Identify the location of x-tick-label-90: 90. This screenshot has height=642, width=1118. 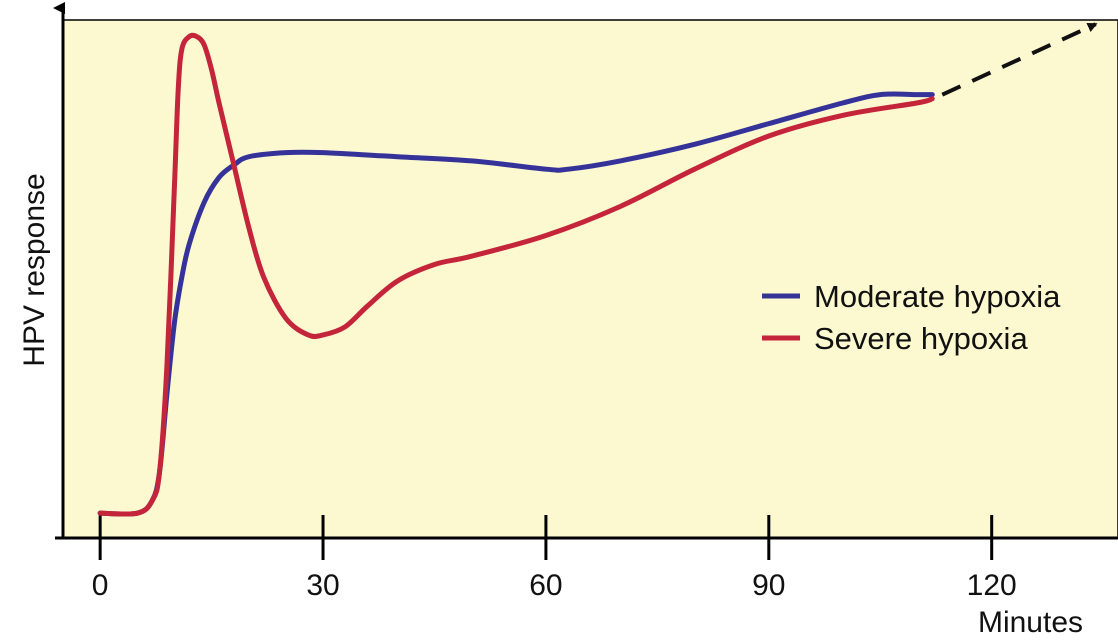
(768, 585).